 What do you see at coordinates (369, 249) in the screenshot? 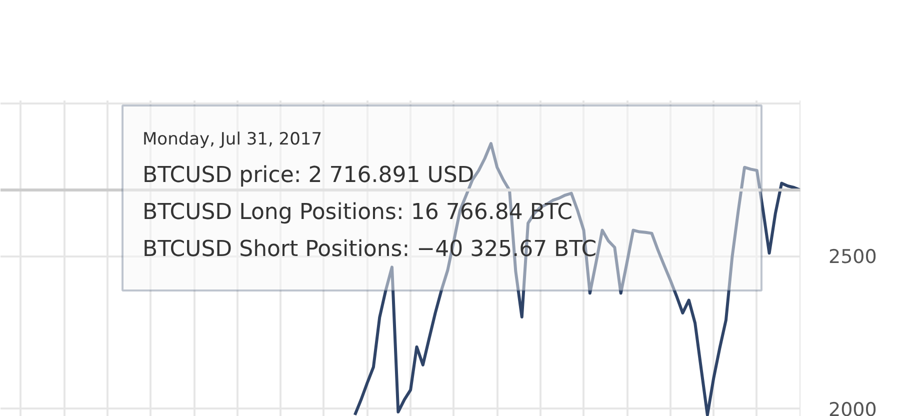
I see `annotation: BTCUSD Short Positions: −40 325.67 BTC` at bounding box center [369, 249].